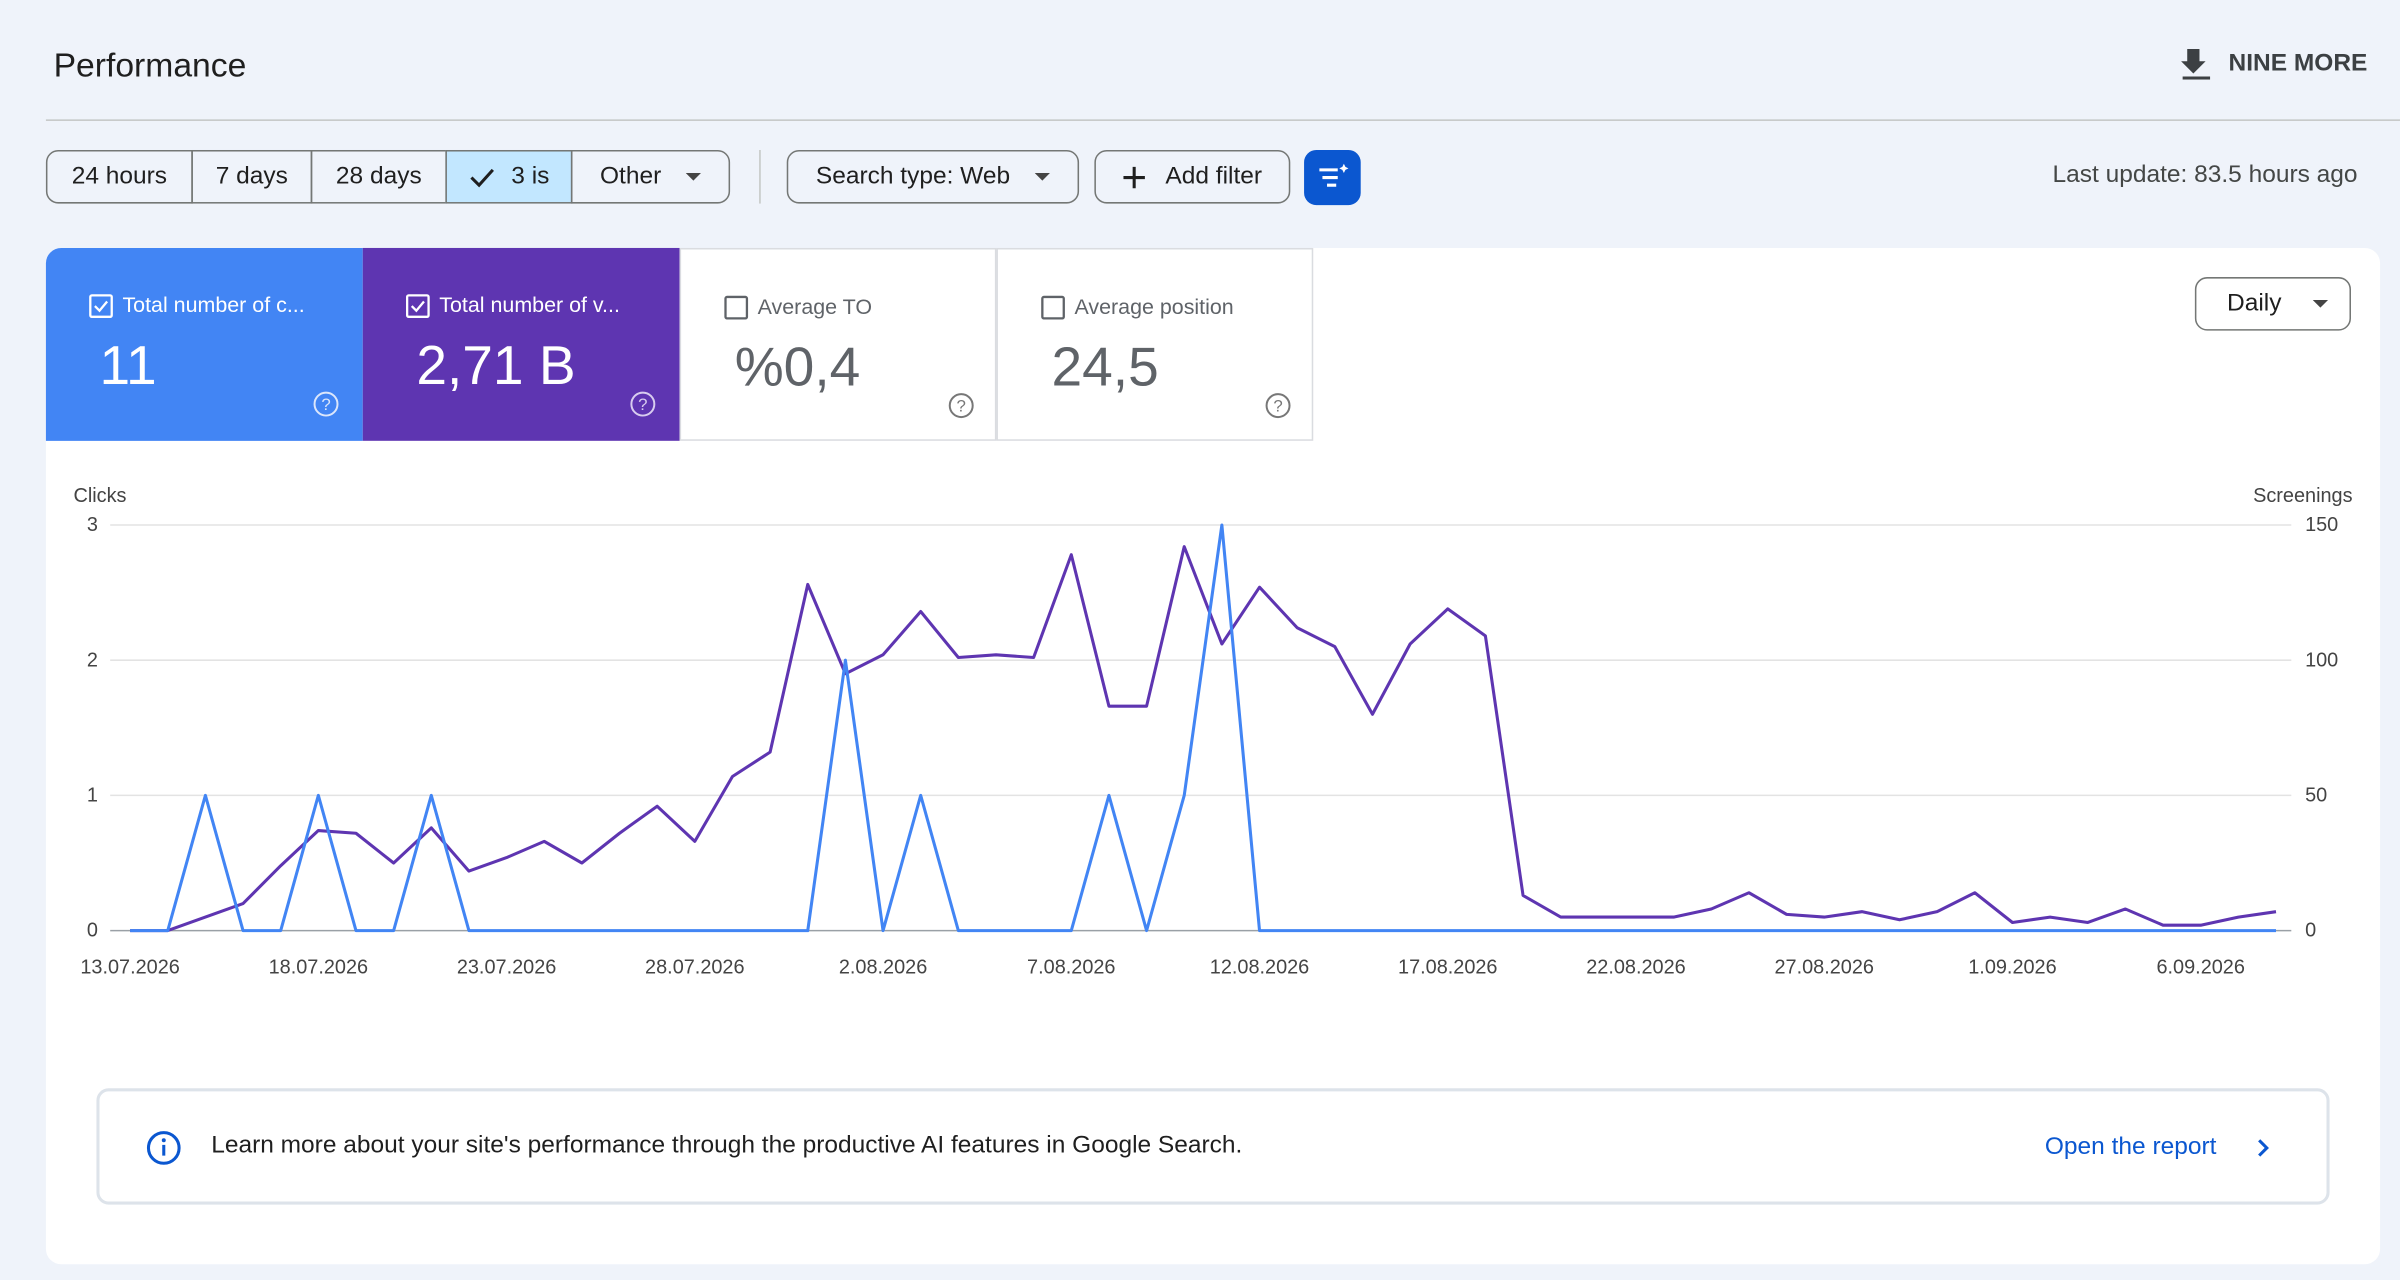 This screenshot has height=1280, width=2400. I want to click on metric-value: 11, so click(128, 365).